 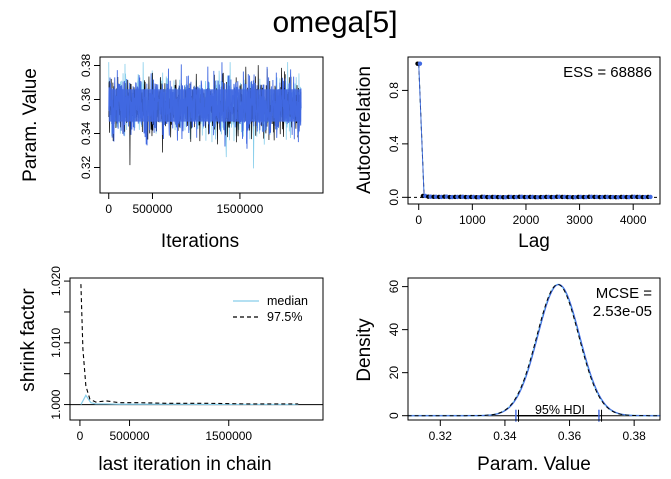 I want to click on trace-ytick-label: 0.34, so click(x=86, y=133).